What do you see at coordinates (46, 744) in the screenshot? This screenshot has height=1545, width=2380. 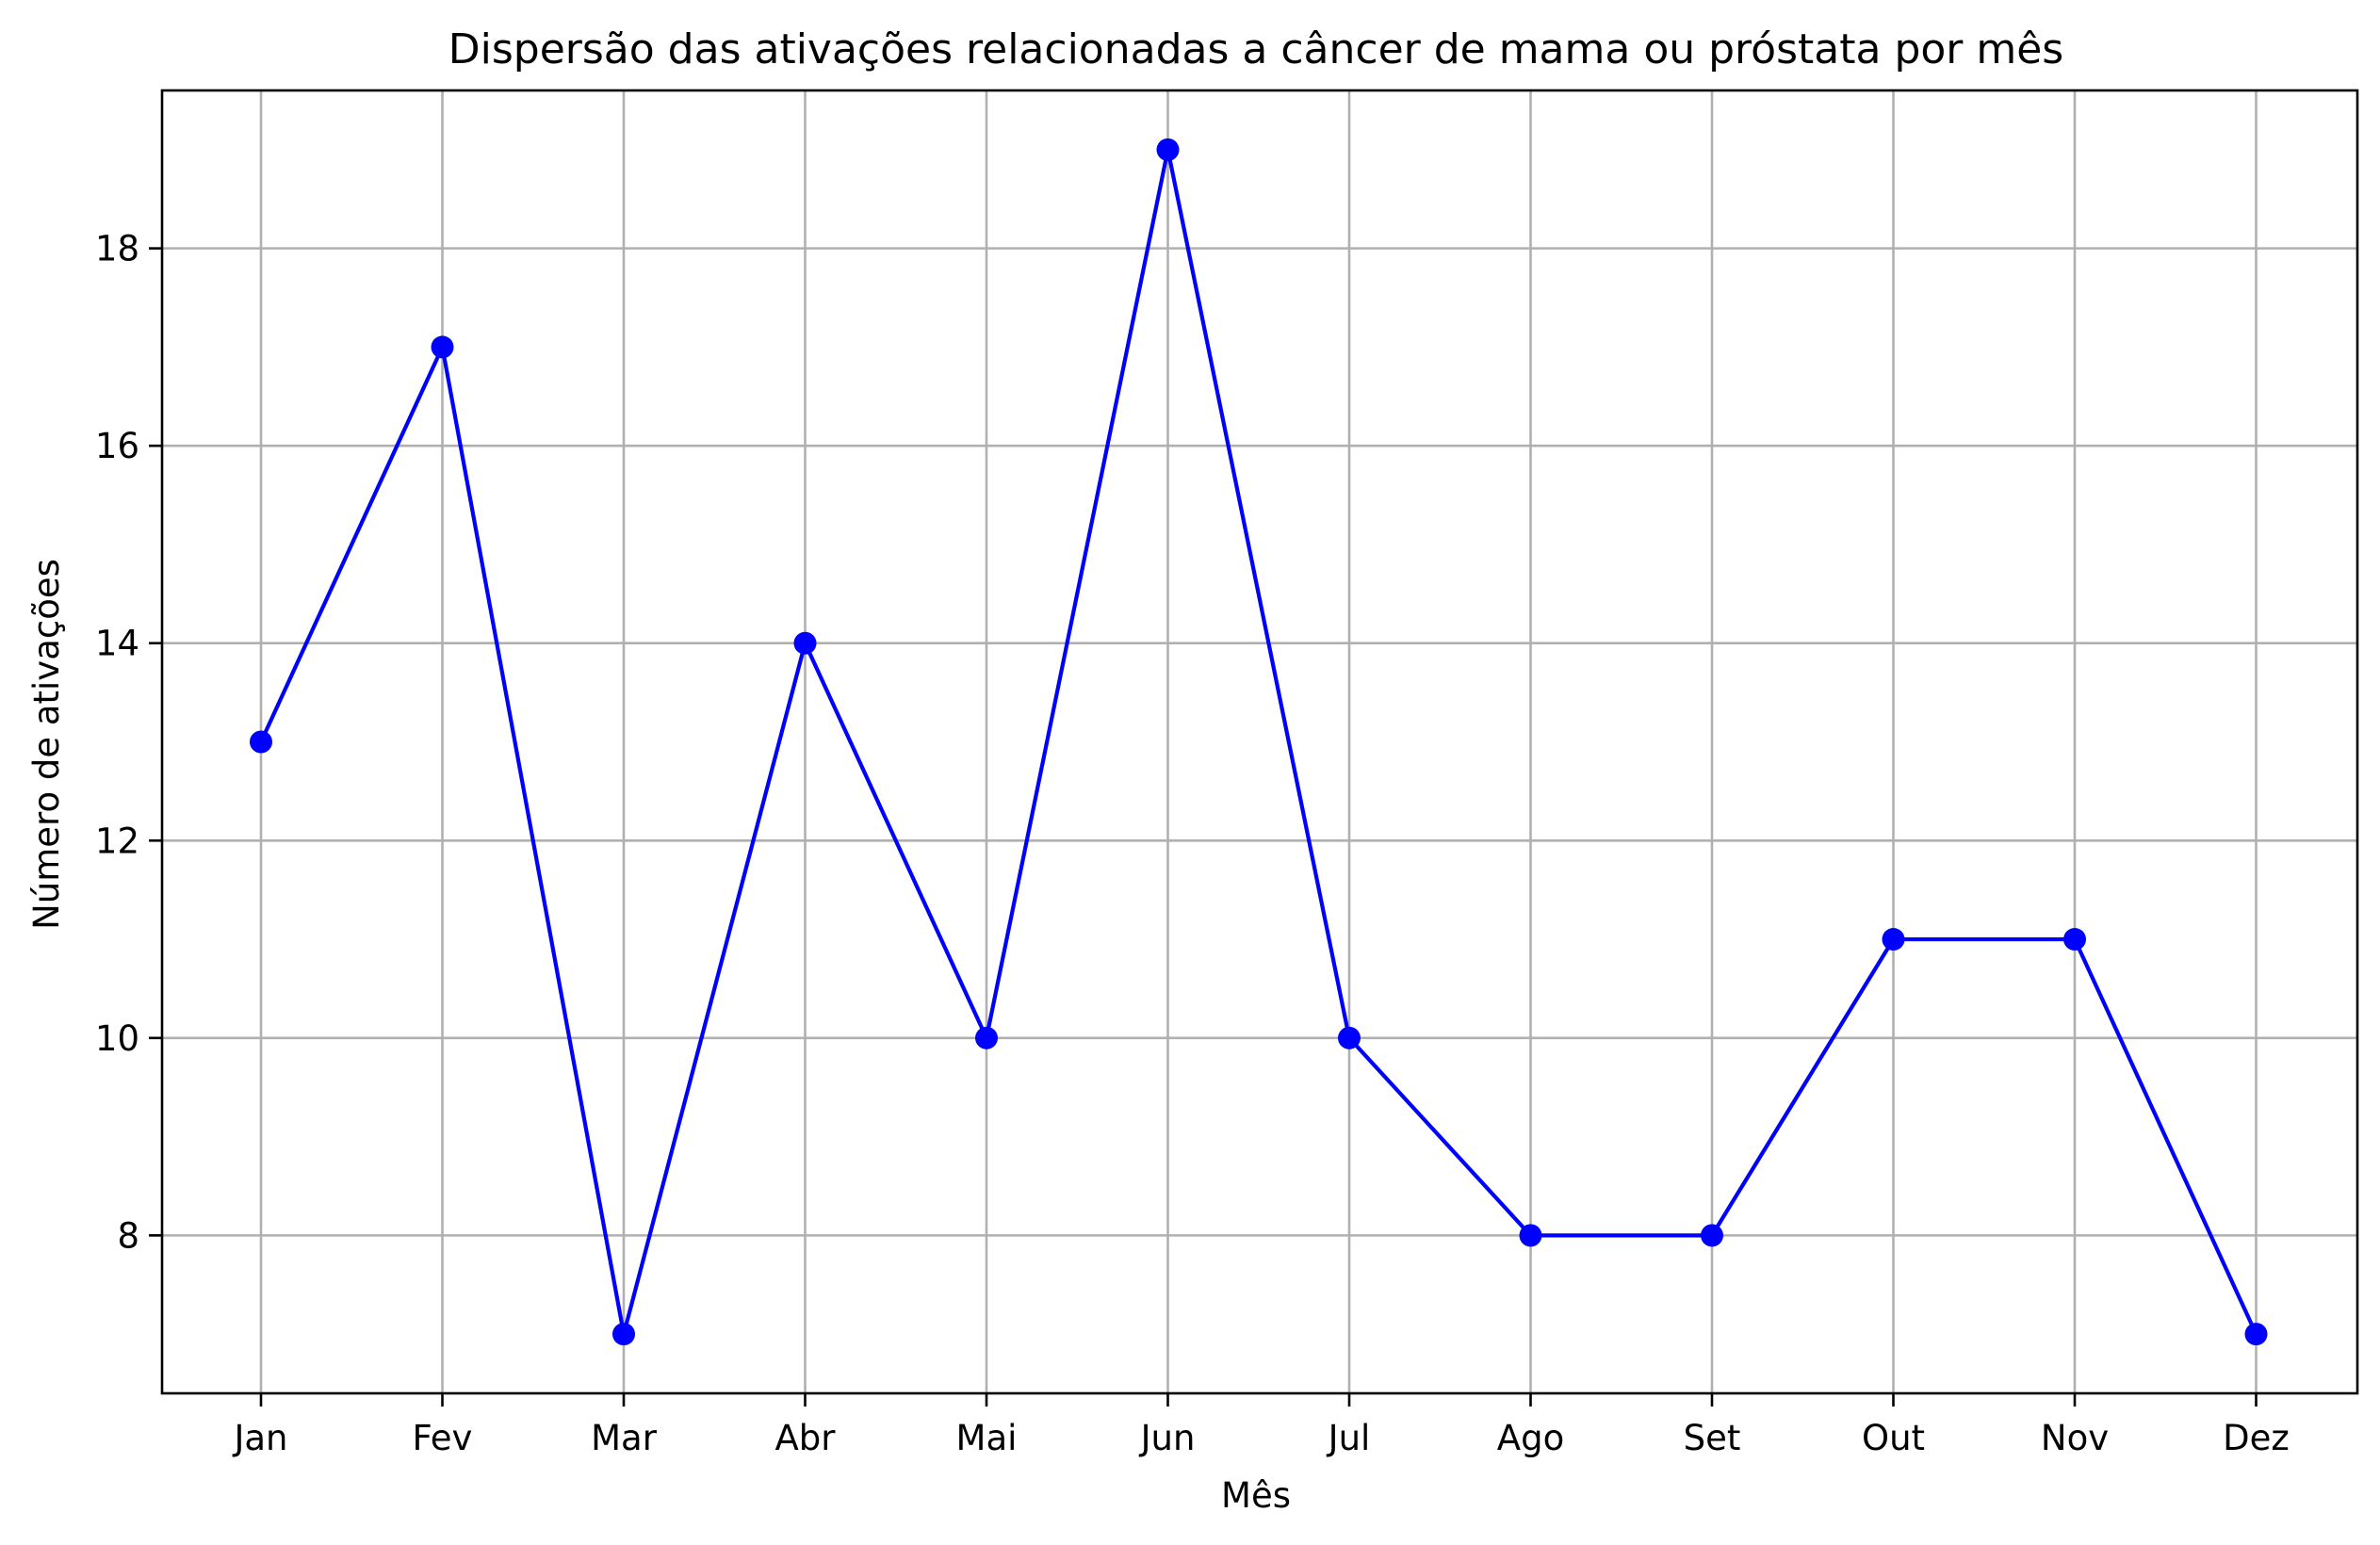 I see `y-axis-label: Número de ativações` at bounding box center [46, 744].